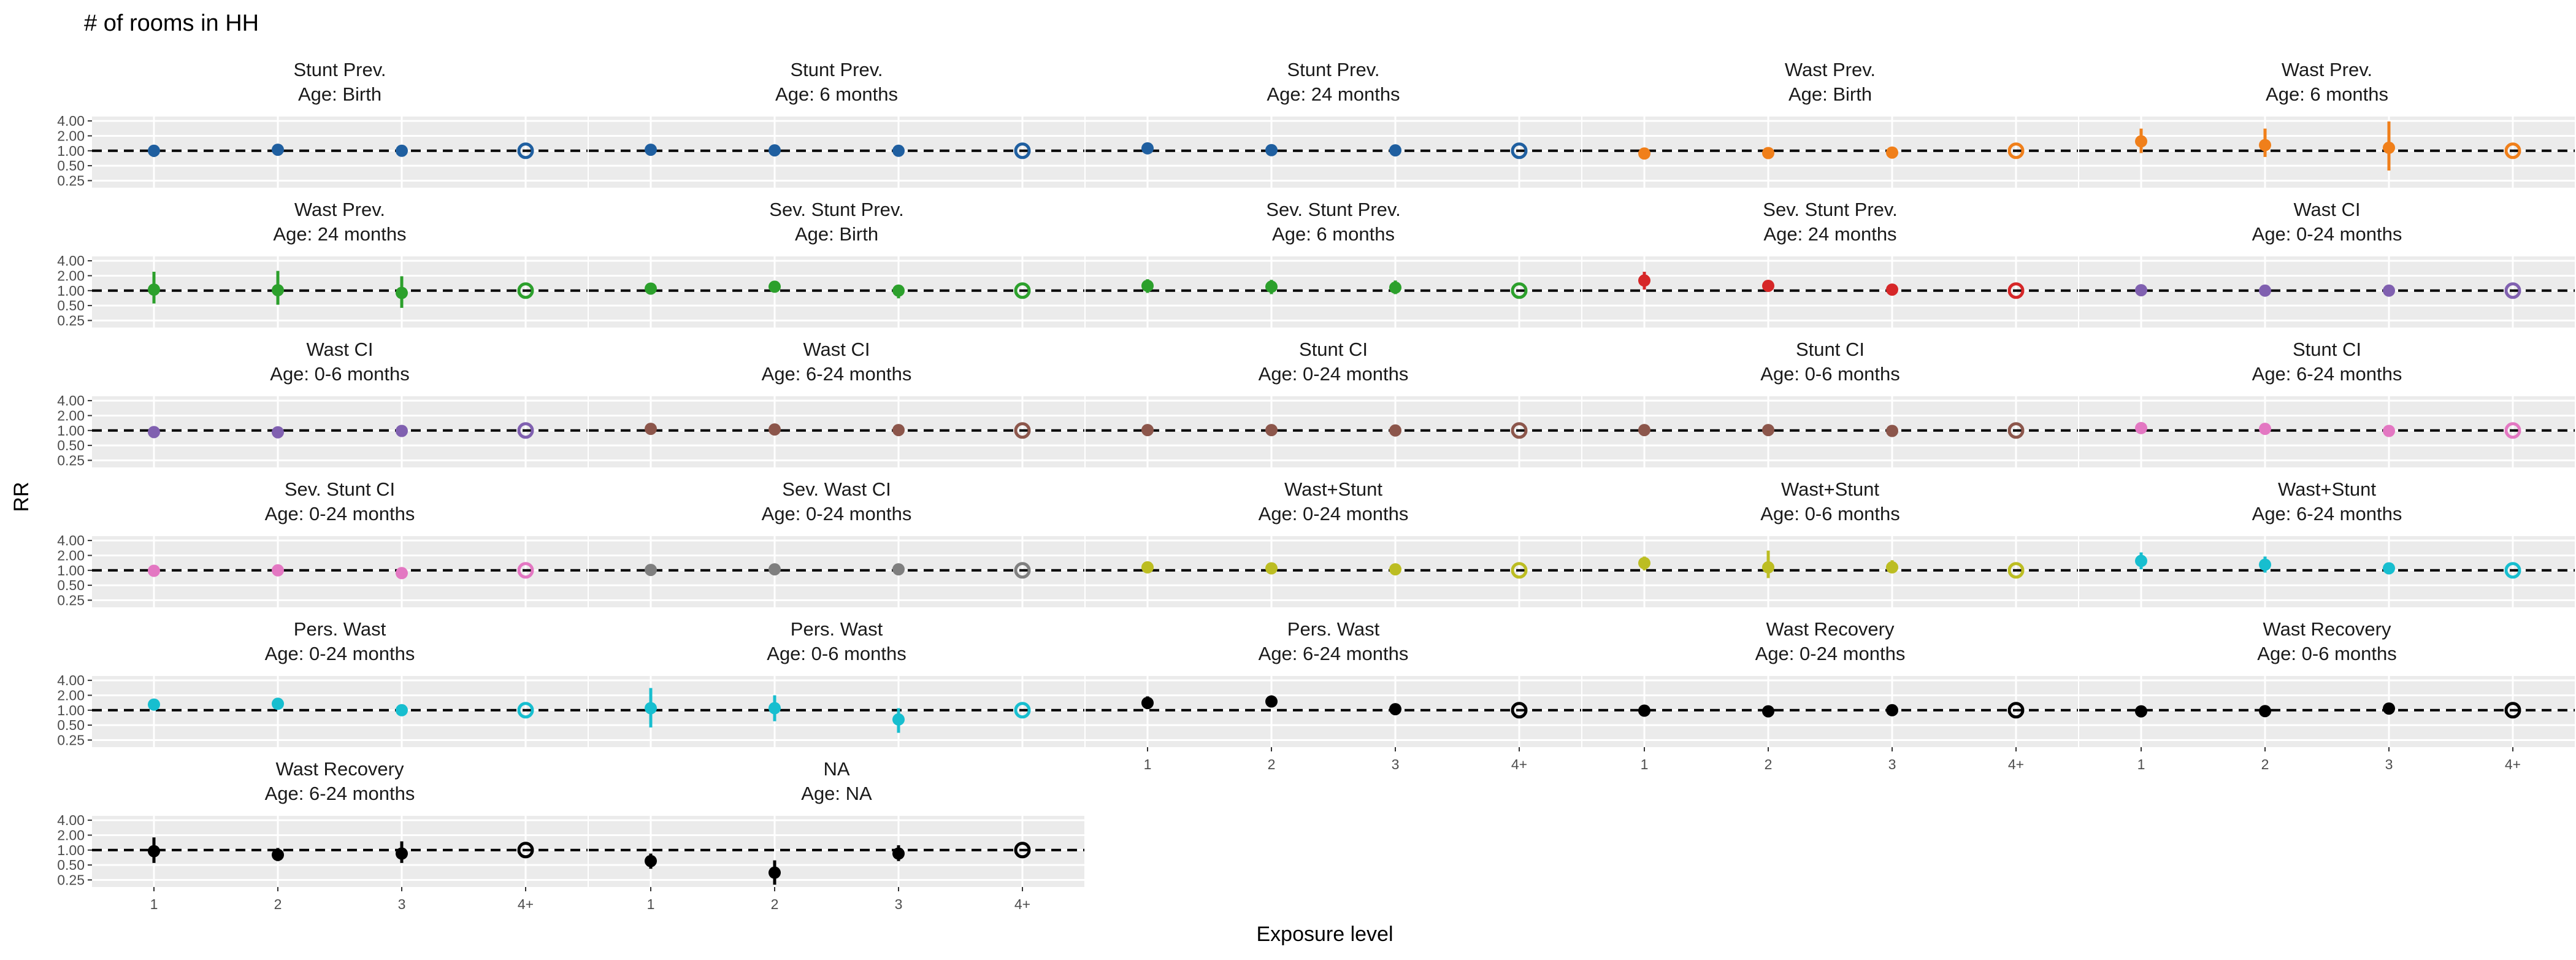  I want to click on panel-title: Sev. Stunt Prev., so click(1830, 209).